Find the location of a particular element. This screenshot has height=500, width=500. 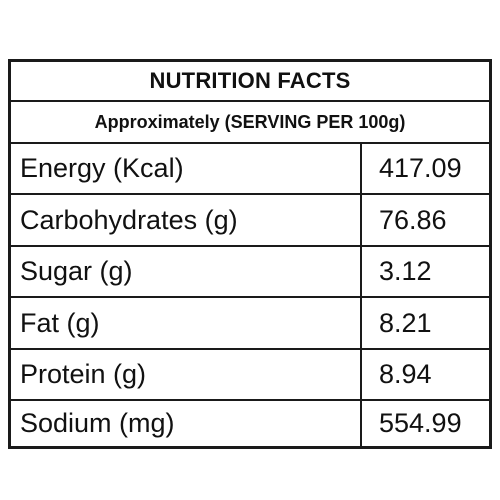

nutrient-value: 3.12 is located at coordinates (405, 271).